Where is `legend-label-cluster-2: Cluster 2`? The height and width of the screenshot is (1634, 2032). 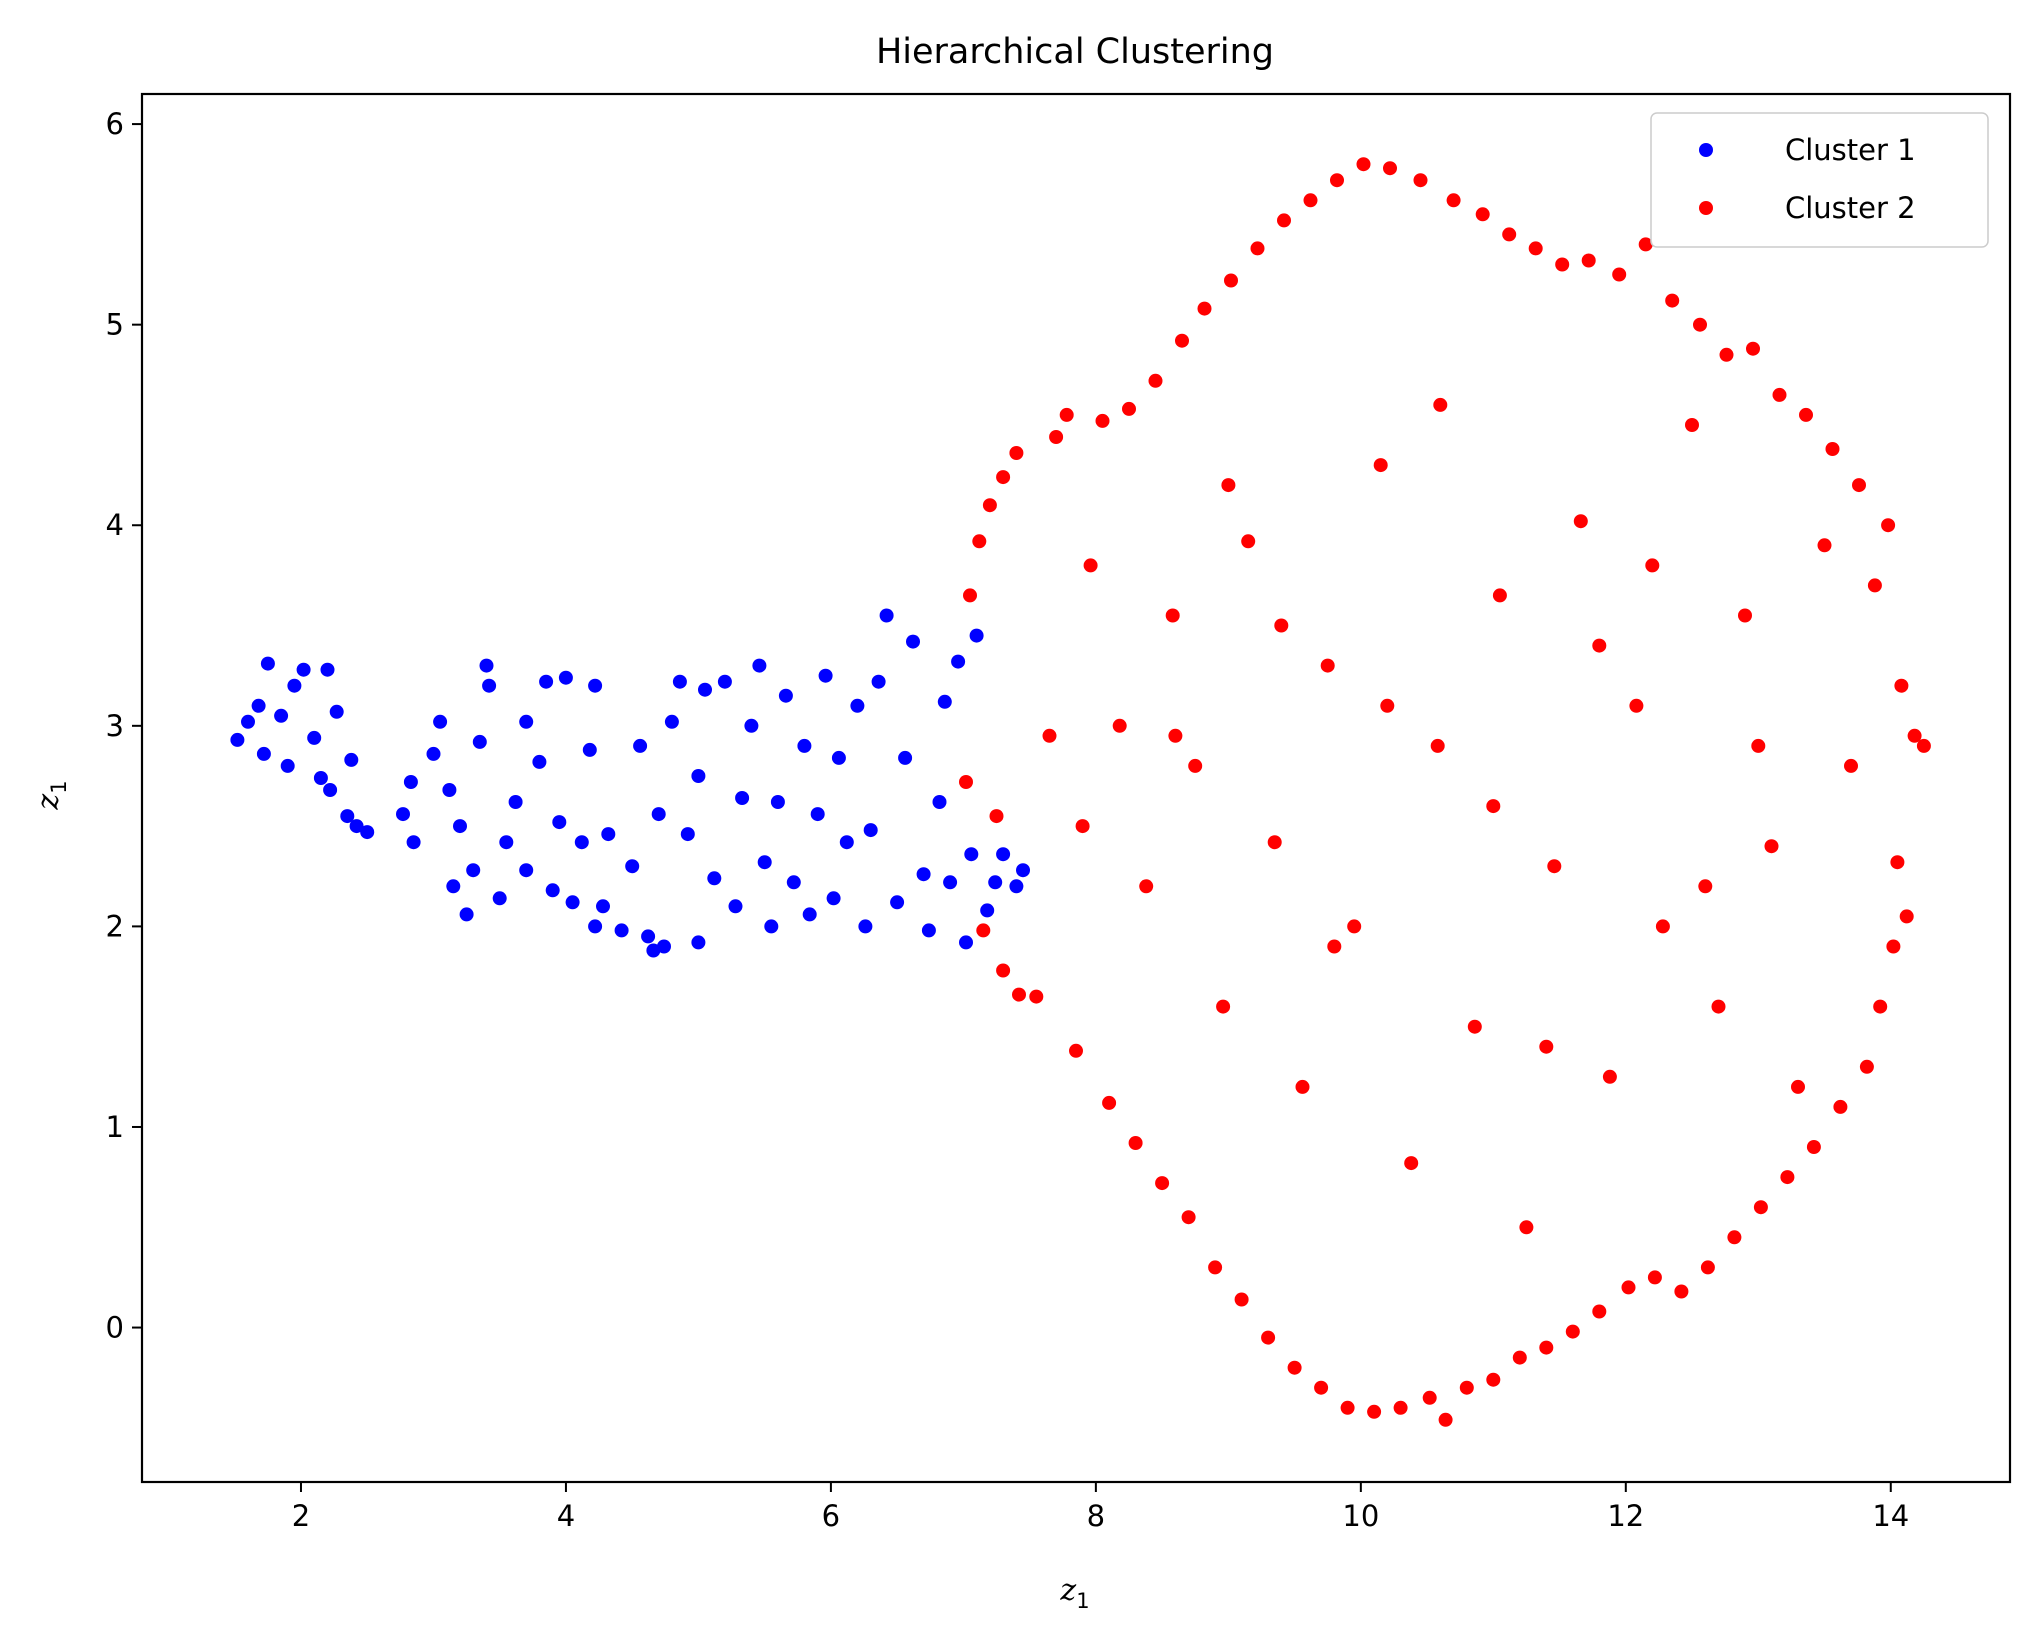
legend-label-cluster-2: Cluster 2 is located at coordinates (1850, 208).